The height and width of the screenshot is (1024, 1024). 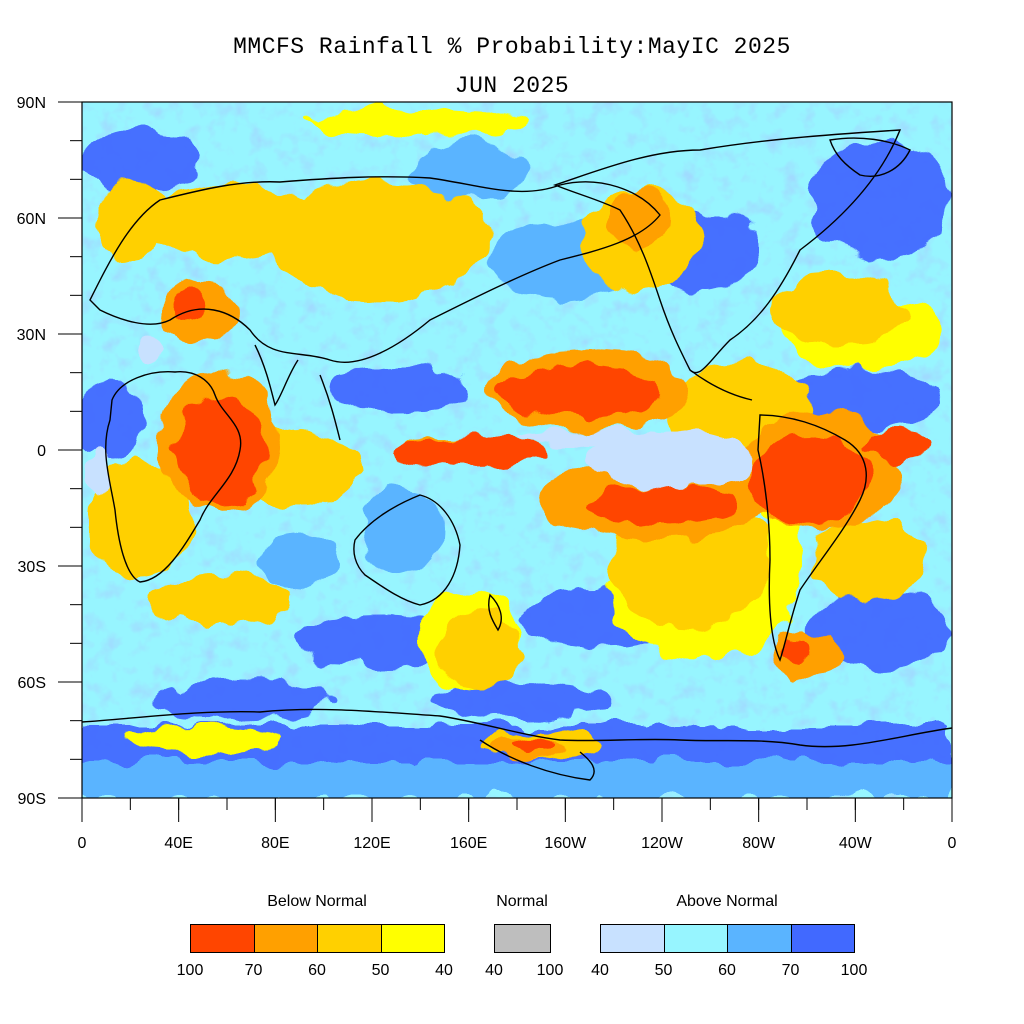 What do you see at coordinates (32, 567) in the screenshot?
I see `lat-label: 30S` at bounding box center [32, 567].